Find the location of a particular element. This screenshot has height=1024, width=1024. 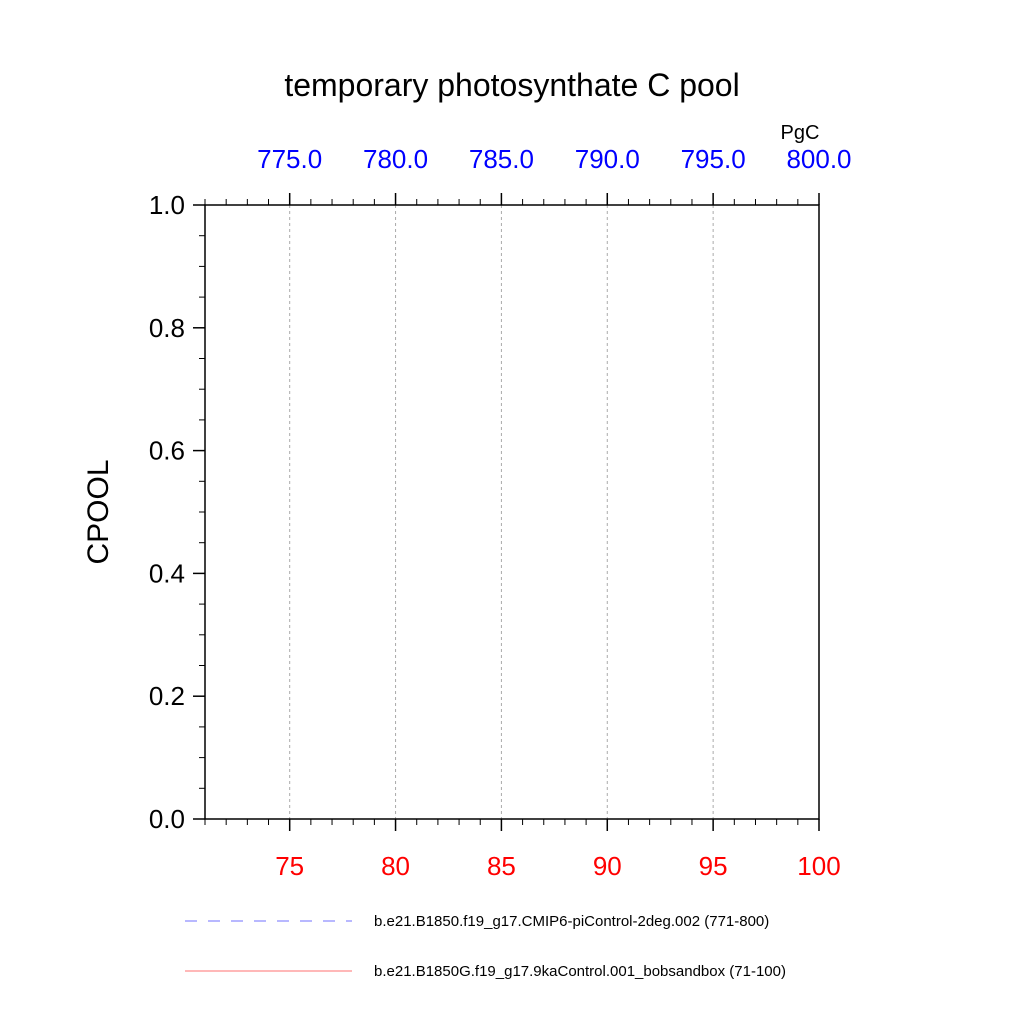

y-tick-label: 0.0 is located at coordinates (167, 819).